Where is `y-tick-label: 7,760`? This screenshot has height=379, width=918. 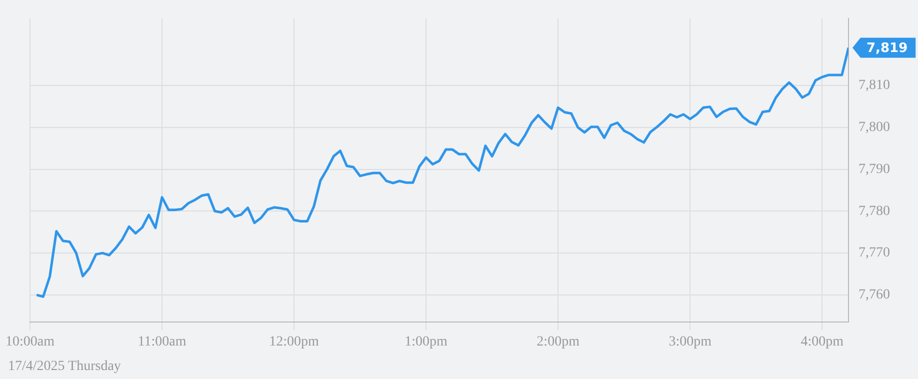
y-tick-label: 7,760 is located at coordinates (874, 295).